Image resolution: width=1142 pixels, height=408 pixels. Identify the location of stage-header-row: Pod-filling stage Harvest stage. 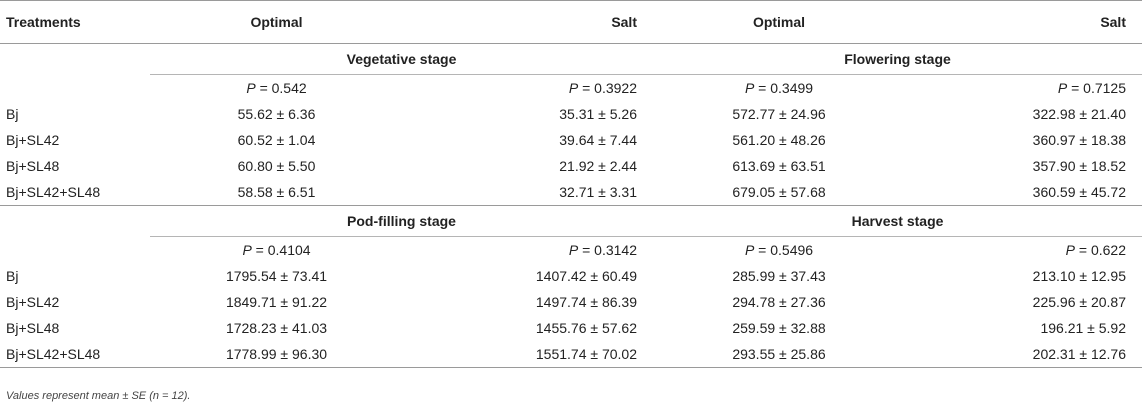
(571, 221).